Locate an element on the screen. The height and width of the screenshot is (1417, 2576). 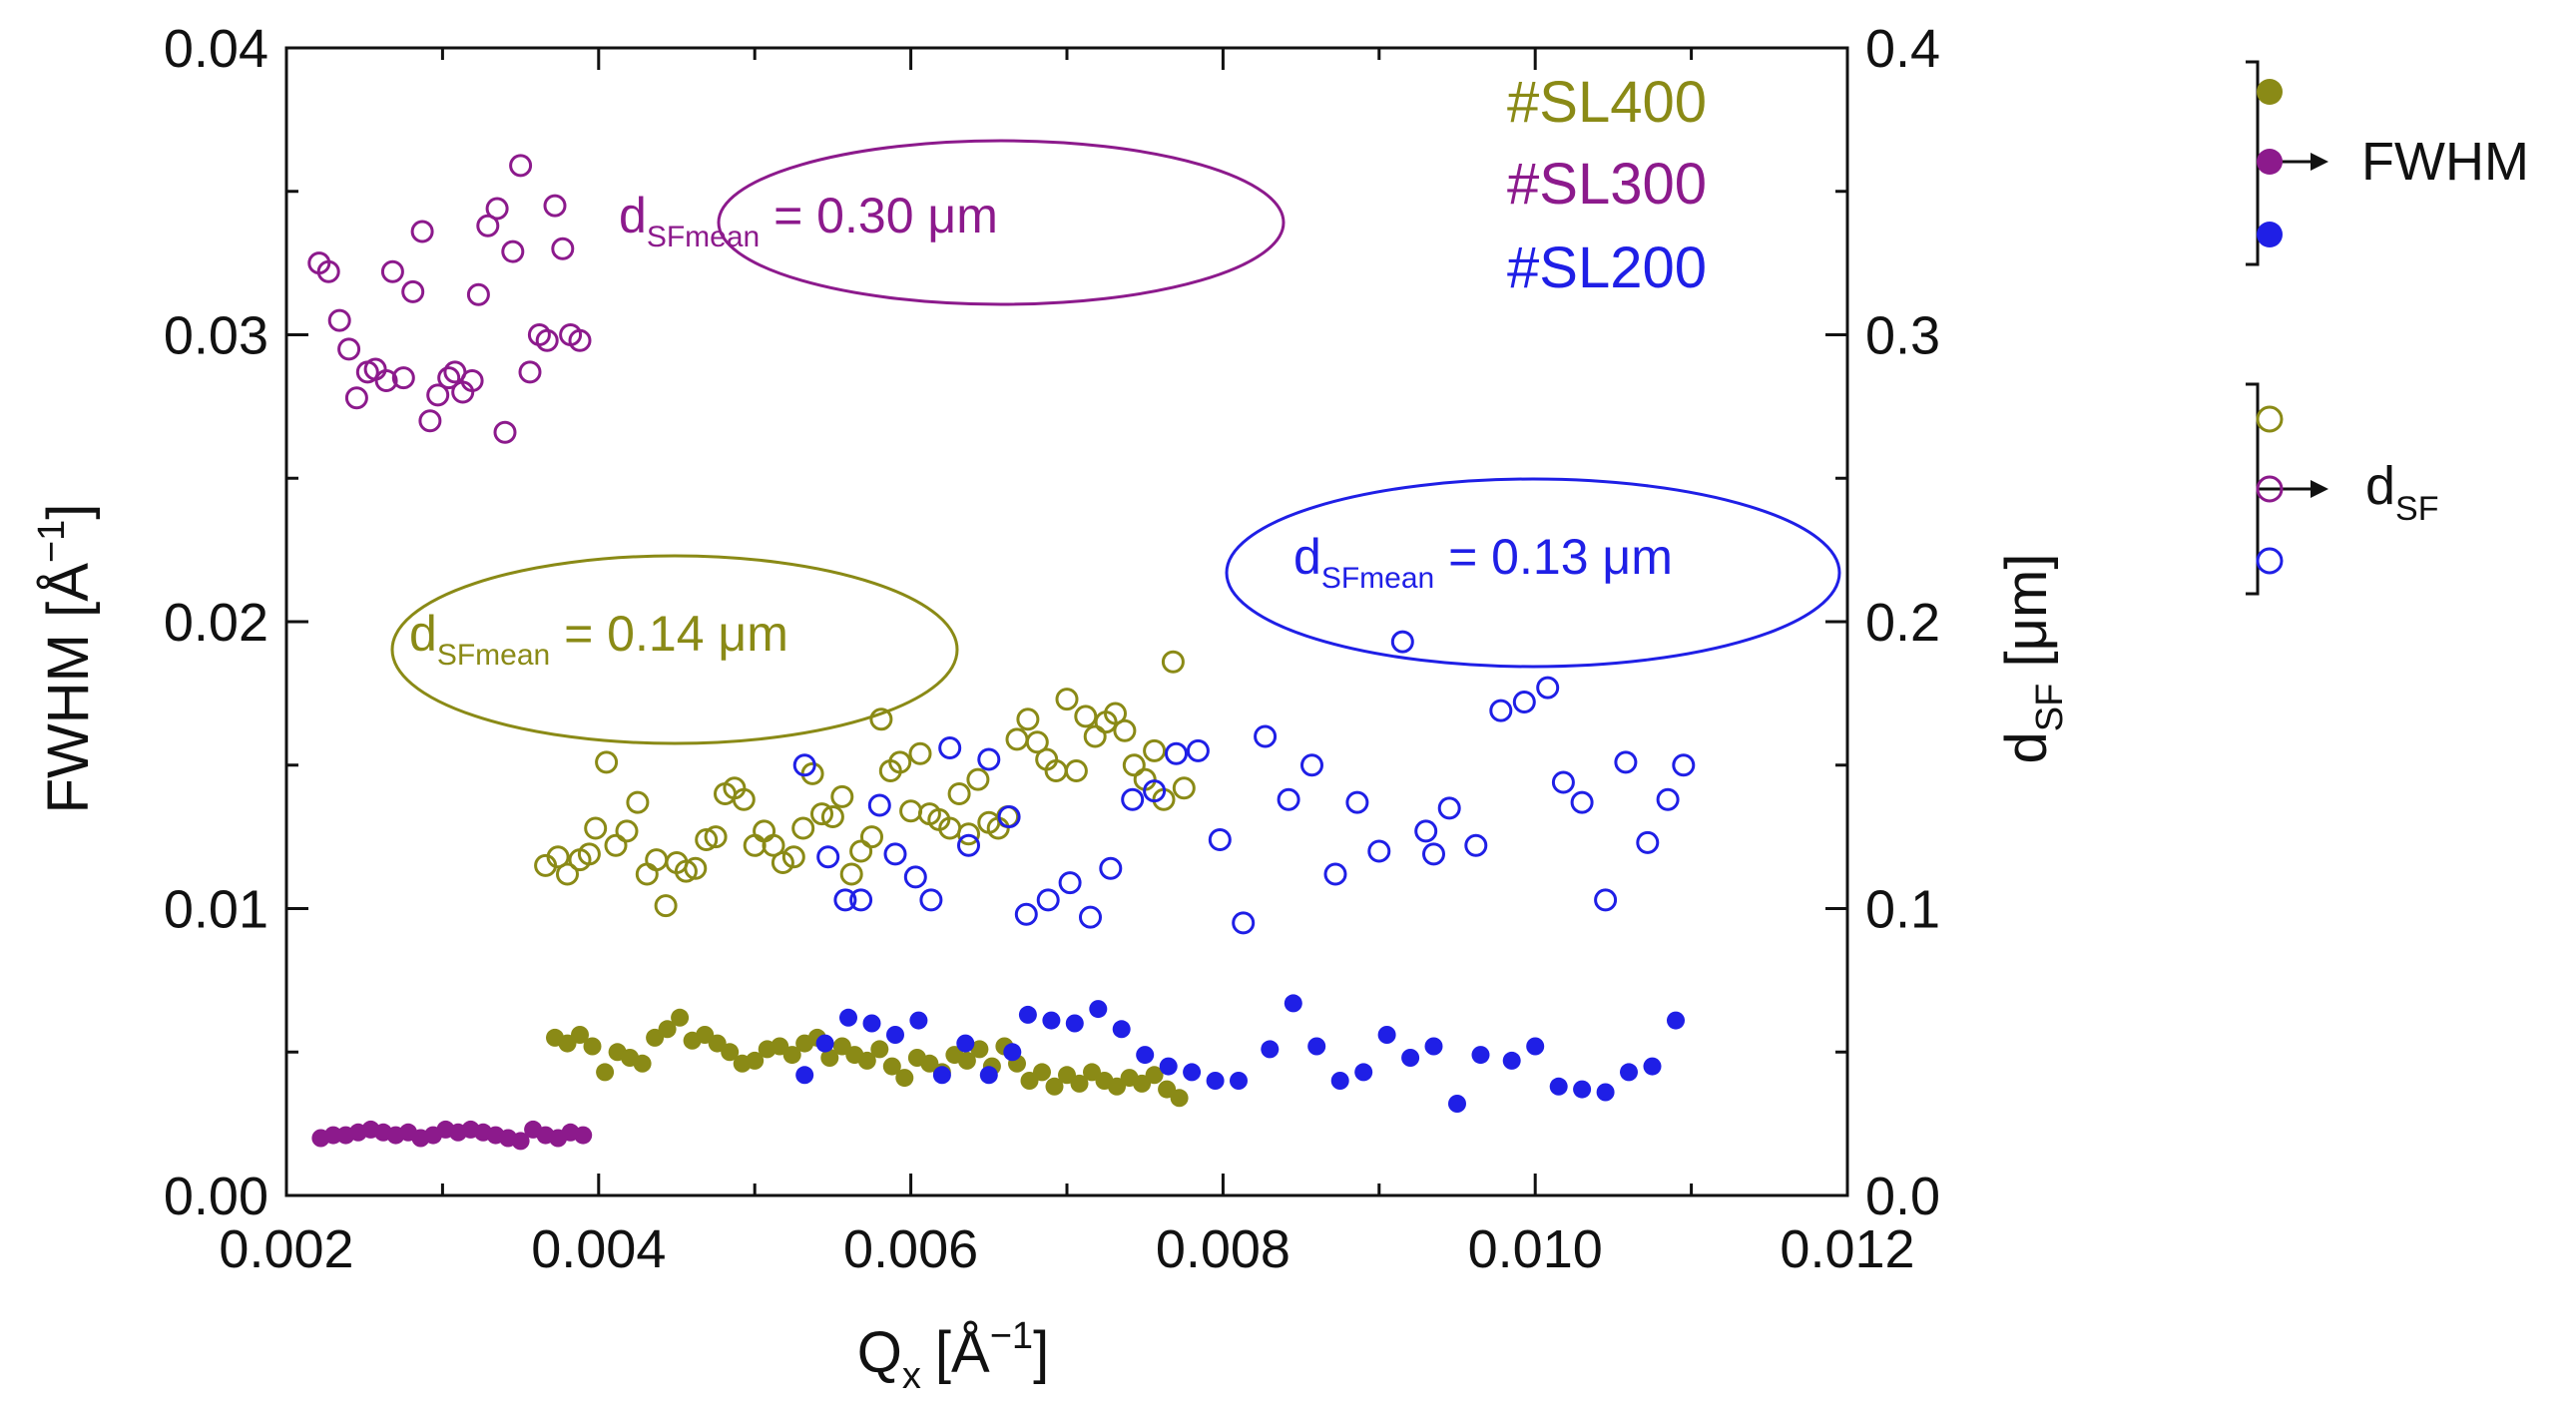
annotation-text-sl300: dSFmean = 0.30 μm is located at coordinates (809, 220).